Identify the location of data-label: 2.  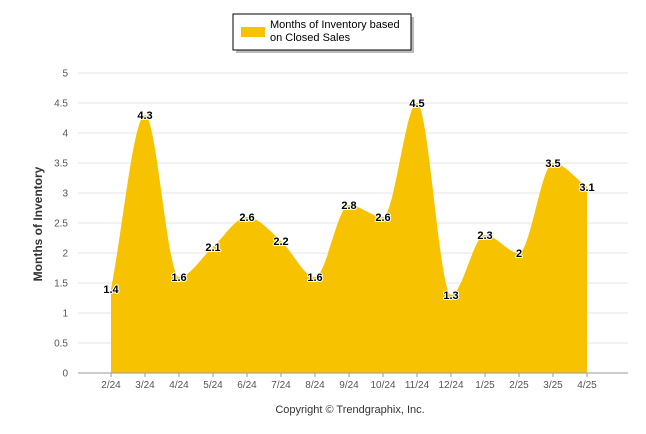
(519, 254).